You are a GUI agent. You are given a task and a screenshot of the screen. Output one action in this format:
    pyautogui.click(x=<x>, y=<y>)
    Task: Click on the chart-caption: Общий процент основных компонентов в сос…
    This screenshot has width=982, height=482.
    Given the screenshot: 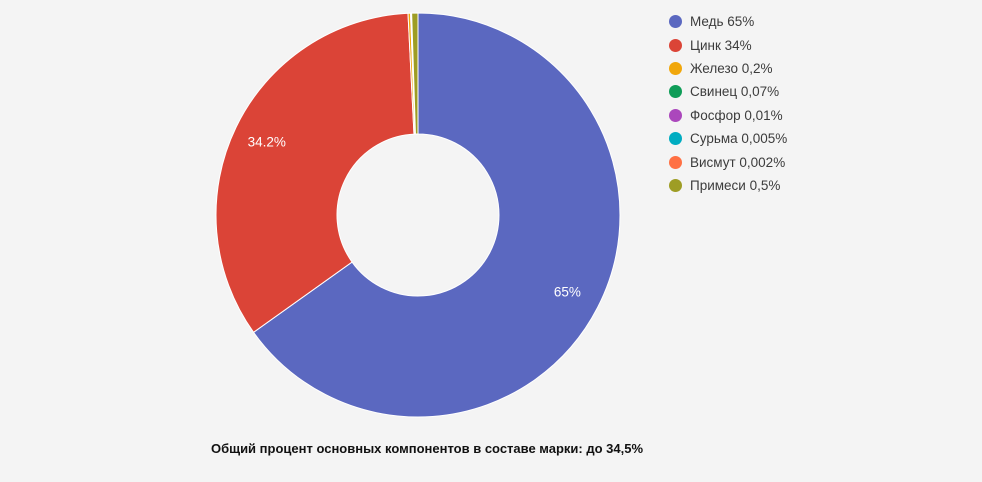 What is the action you would take?
    pyautogui.click(x=427, y=448)
    